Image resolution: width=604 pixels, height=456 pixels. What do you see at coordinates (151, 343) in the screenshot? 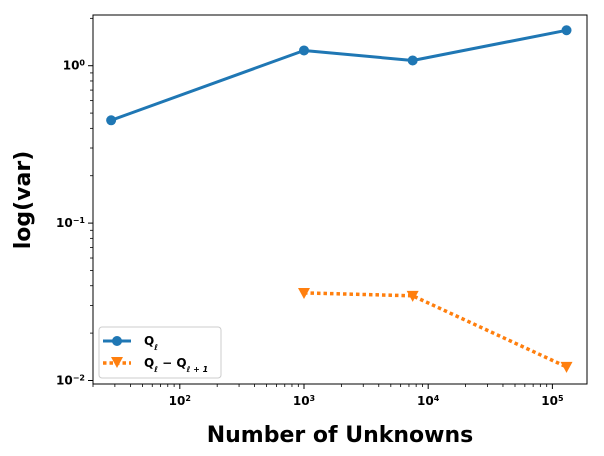
I see `legend-label-series-0: Qℓ` at bounding box center [151, 343].